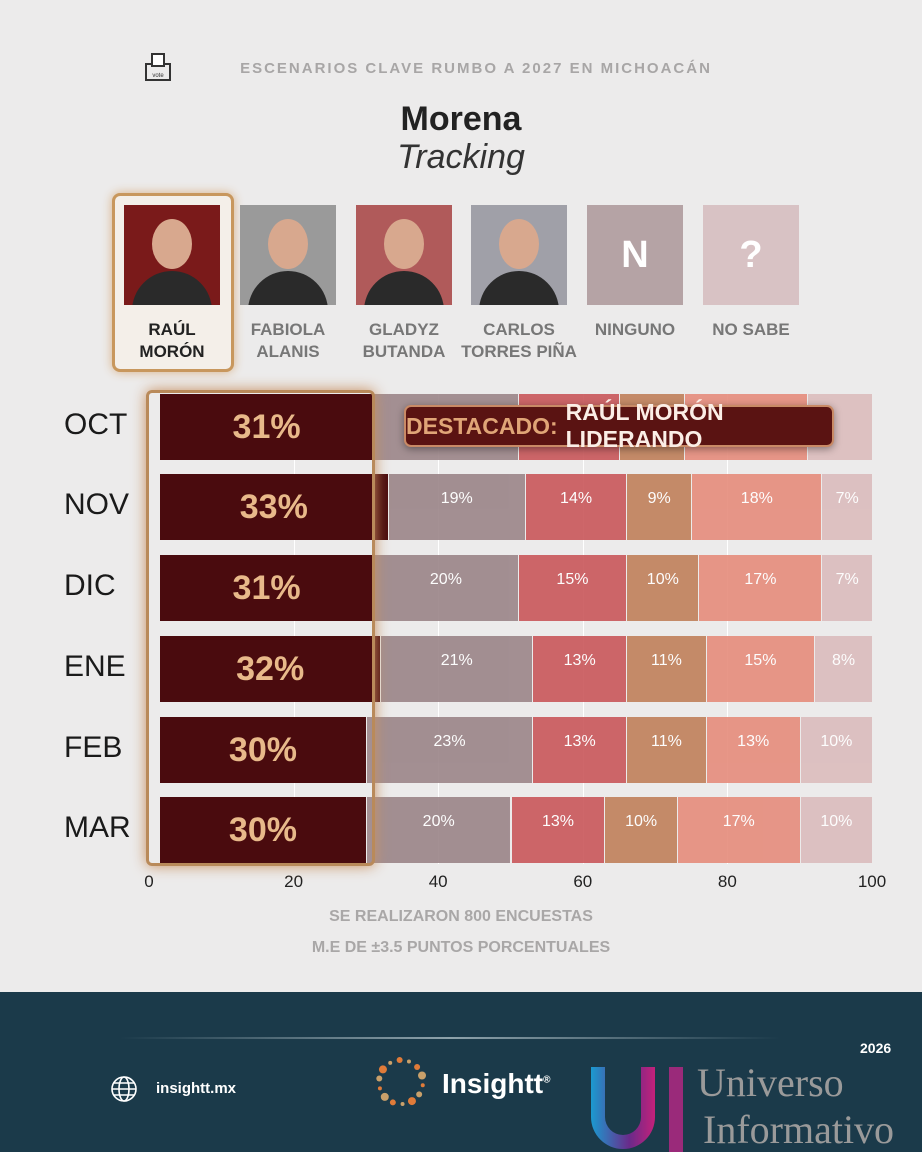 The width and height of the screenshot is (922, 1152). What do you see at coordinates (124, 1089) in the screenshot?
I see `globe-icon` at bounding box center [124, 1089].